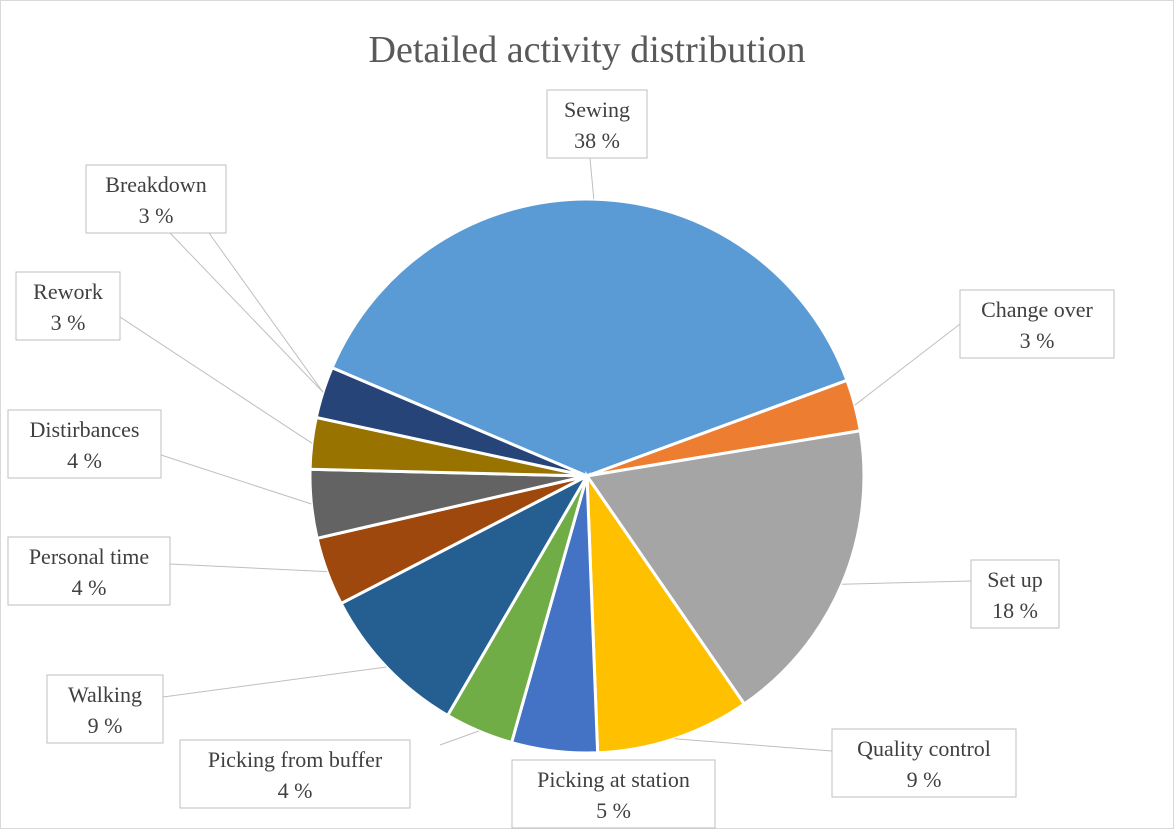  I want to click on leader-line-walking, so click(274, 682).